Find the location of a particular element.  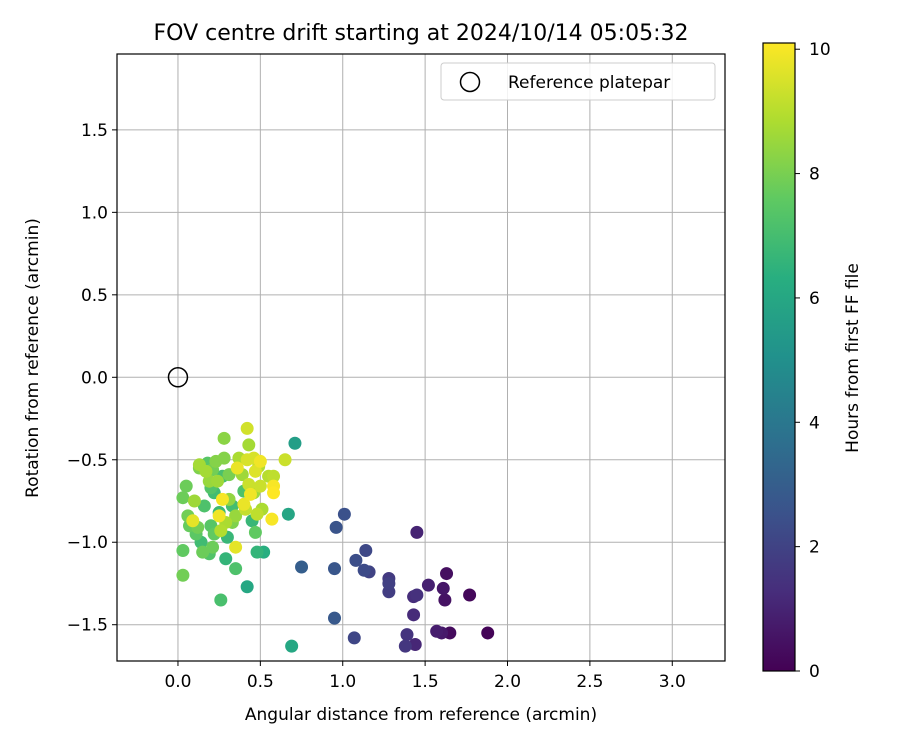

y-tick-label: 0.0 is located at coordinates (94, 378).